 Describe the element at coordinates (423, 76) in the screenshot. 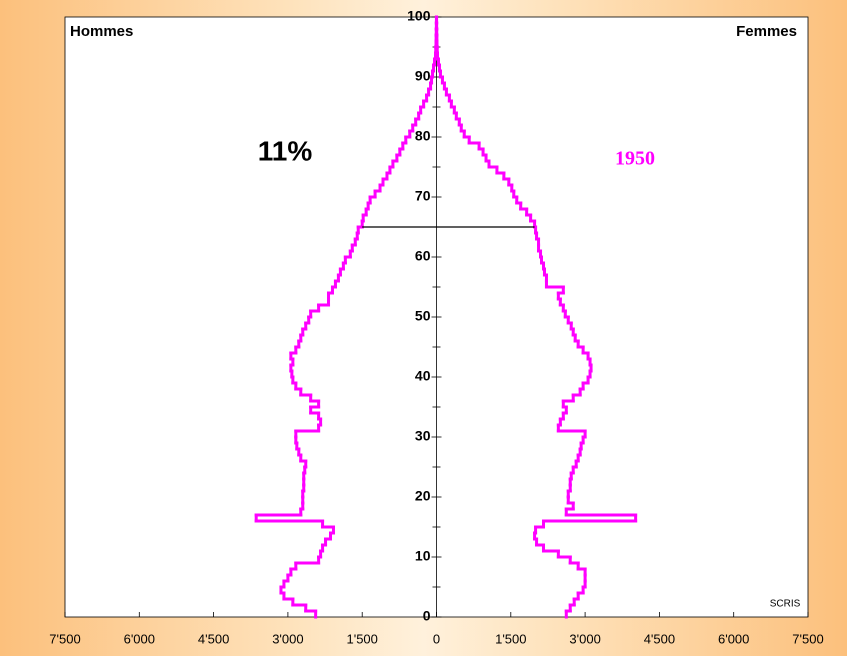

I see `y-tick-label: 90` at that location.